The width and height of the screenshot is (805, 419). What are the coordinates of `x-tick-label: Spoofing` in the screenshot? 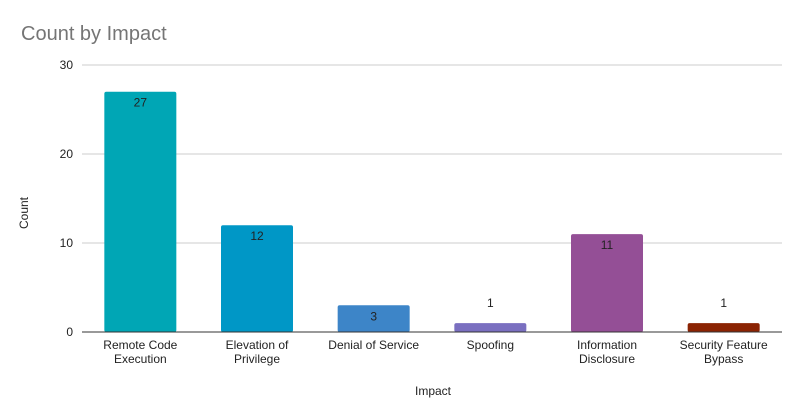 It's located at (490, 345).